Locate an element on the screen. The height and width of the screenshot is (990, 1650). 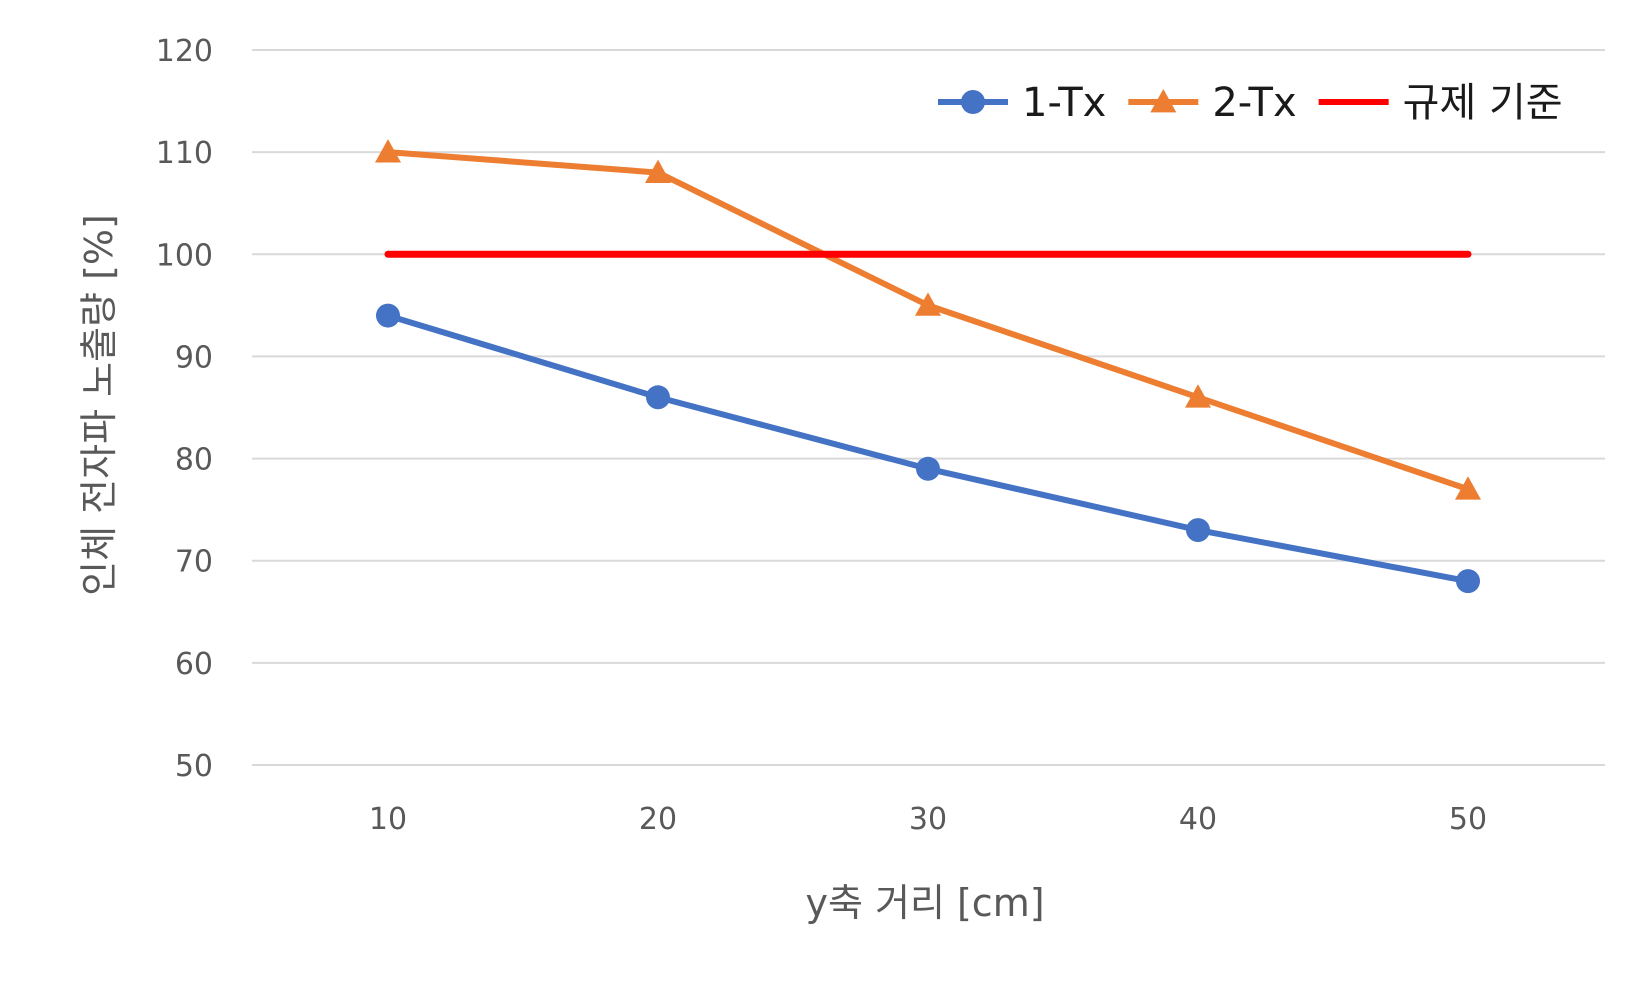
legend: 1-Tx 2-Tx 규제 기준 is located at coordinates (1250, 103).